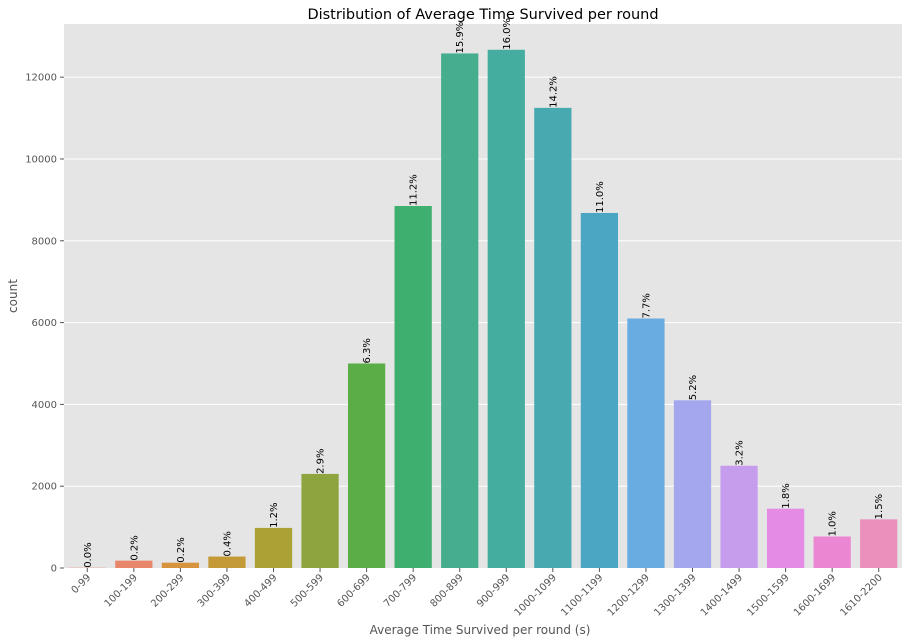 The image size is (910, 644). What do you see at coordinates (41, 159) in the screenshot?
I see `y-tick-label: 10000` at bounding box center [41, 159].